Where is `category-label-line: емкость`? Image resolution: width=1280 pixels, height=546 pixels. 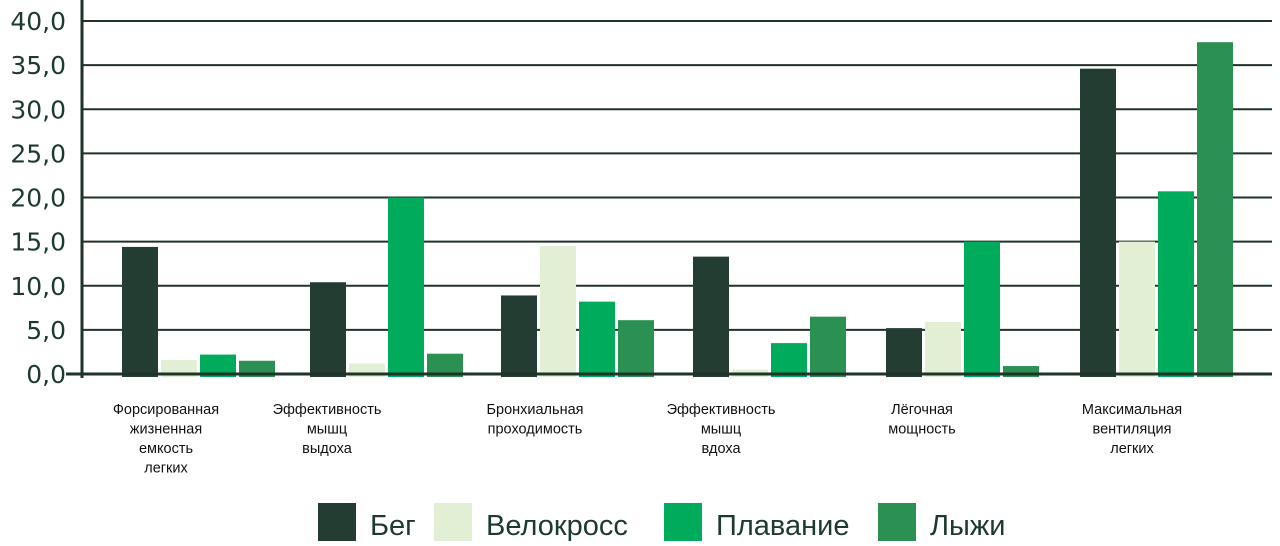 category-label-line: емкость is located at coordinates (166, 449).